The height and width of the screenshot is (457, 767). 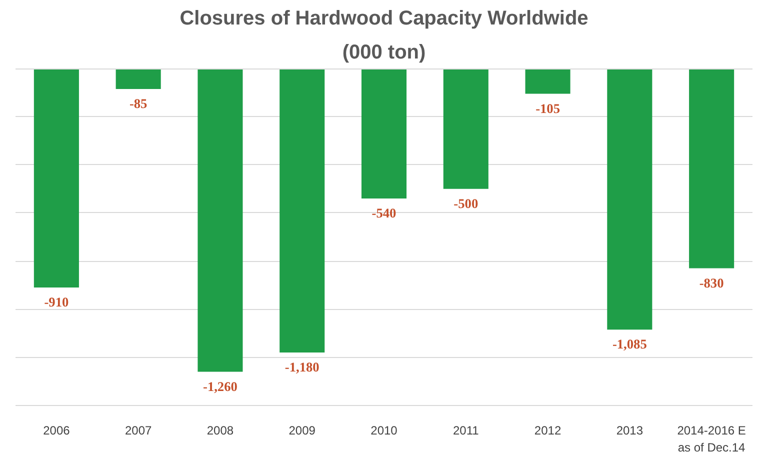 I want to click on x-tick-label: 2011, so click(x=466, y=431).